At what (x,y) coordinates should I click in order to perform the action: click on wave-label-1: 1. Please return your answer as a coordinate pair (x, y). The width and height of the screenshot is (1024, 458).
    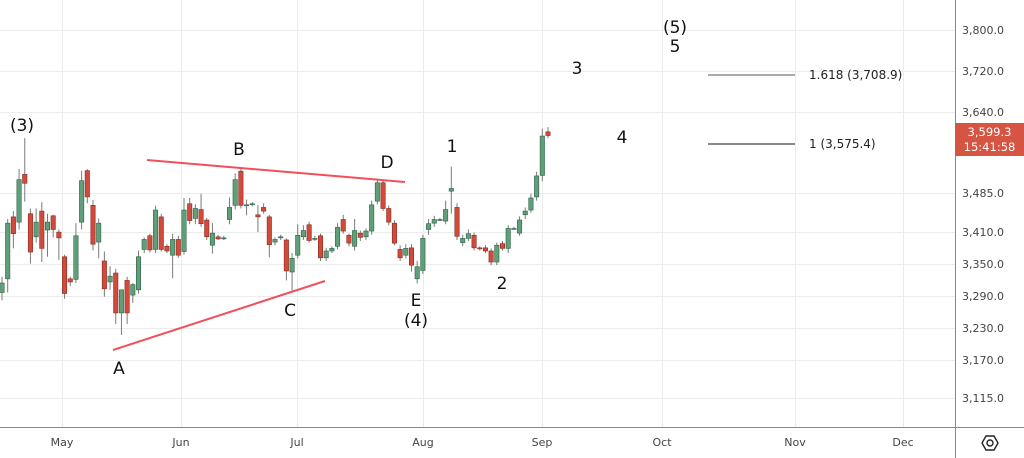
    Looking at the image, I should click on (452, 147).